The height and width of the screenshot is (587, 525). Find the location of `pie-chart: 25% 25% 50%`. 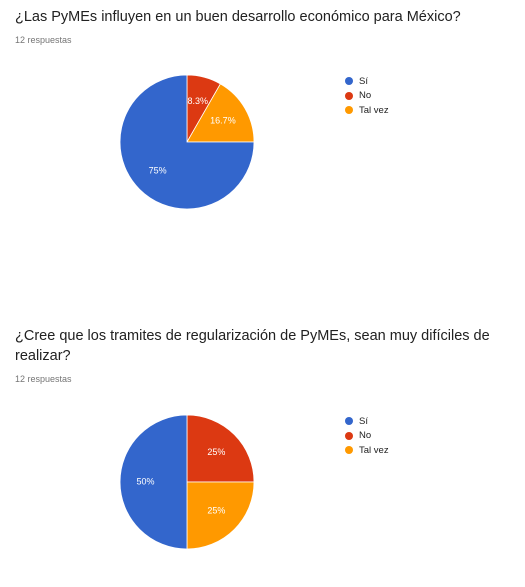

pie-chart: 25% 25% 50% is located at coordinates (187, 482).